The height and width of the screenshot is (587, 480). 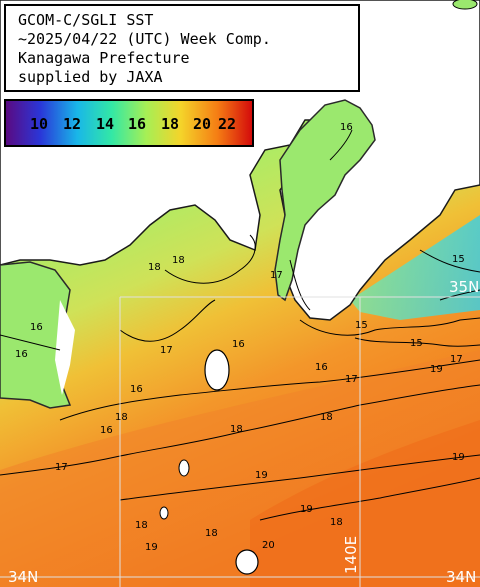 What do you see at coordinates (144, 39) in the screenshot?
I see `date-line: ~2025/04/22 (UTC) Week Comp.` at bounding box center [144, 39].